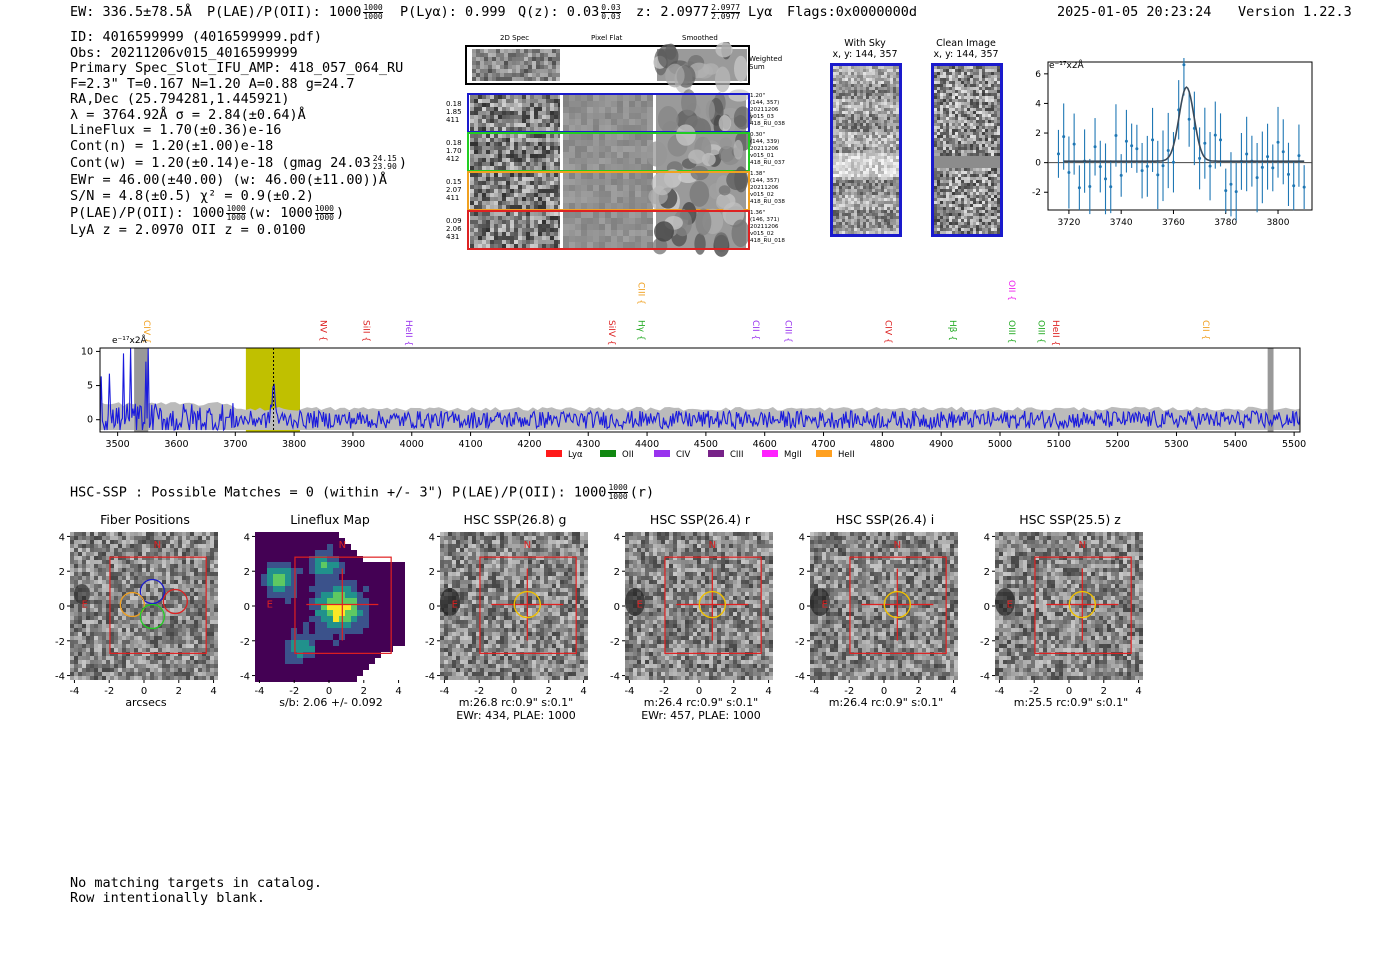  Describe the element at coordinates (168, 898) in the screenshot. I see `footer-line2: Row intentionally blank.` at that location.